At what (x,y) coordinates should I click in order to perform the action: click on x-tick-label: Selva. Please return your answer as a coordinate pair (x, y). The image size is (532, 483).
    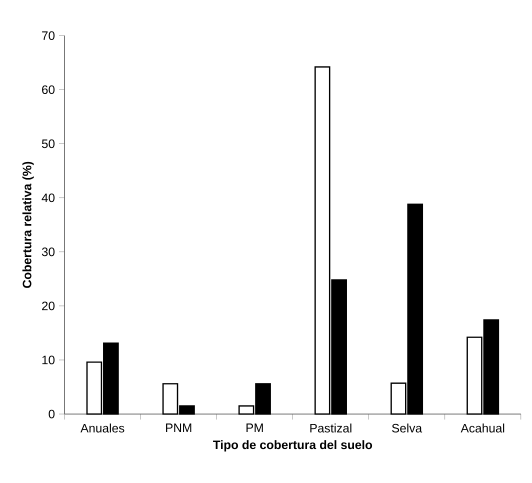
    Looking at the image, I should click on (407, 428).